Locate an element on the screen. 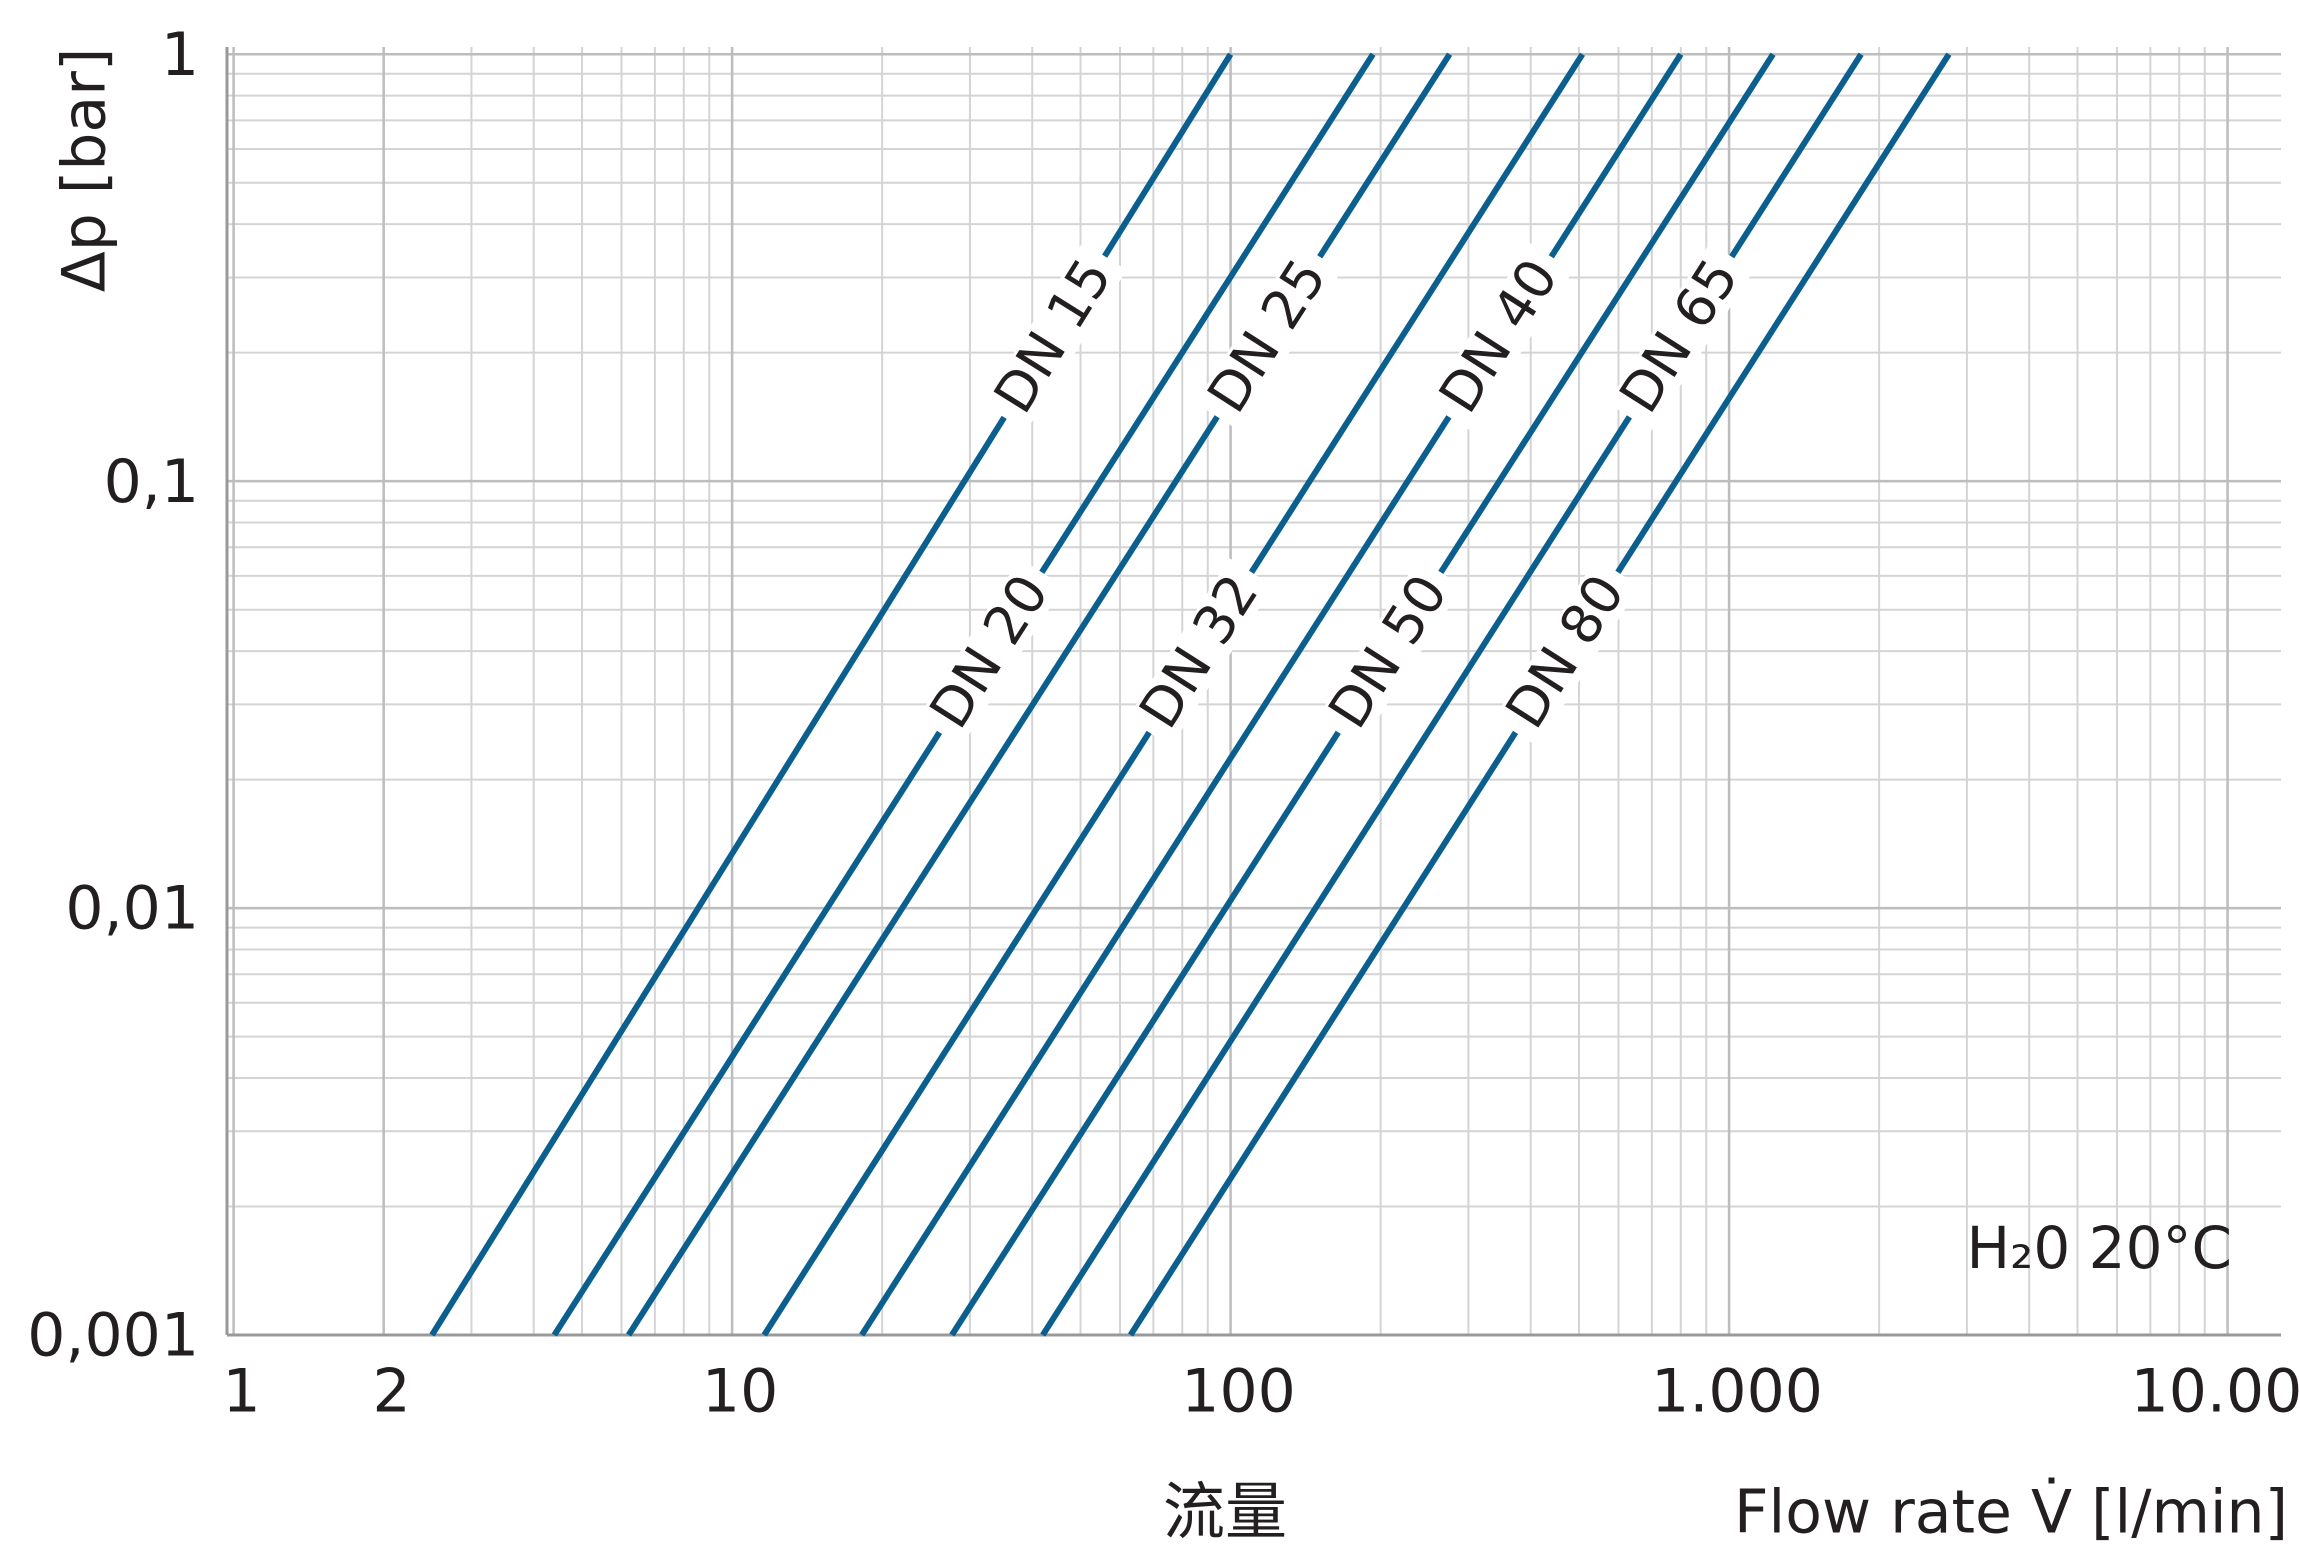 This screenshot has height=1568, width=2300. x-axis-label: Flow rate V̇ [l/min] is located at coordinates (2011, 1512).